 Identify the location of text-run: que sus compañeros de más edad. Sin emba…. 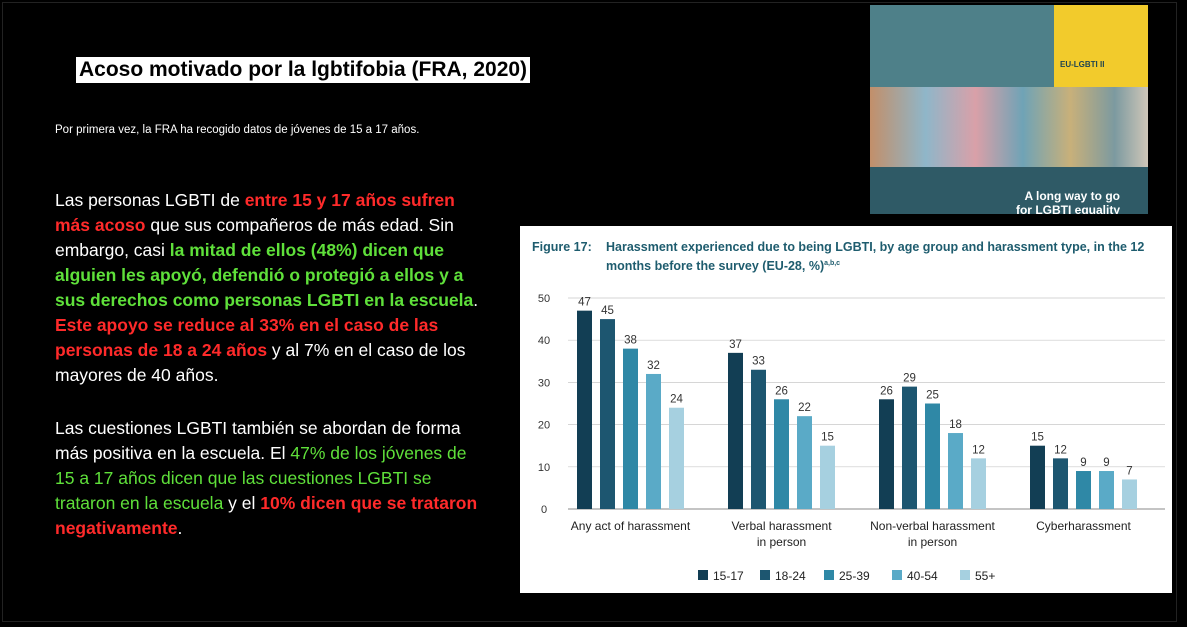
(254, 237).